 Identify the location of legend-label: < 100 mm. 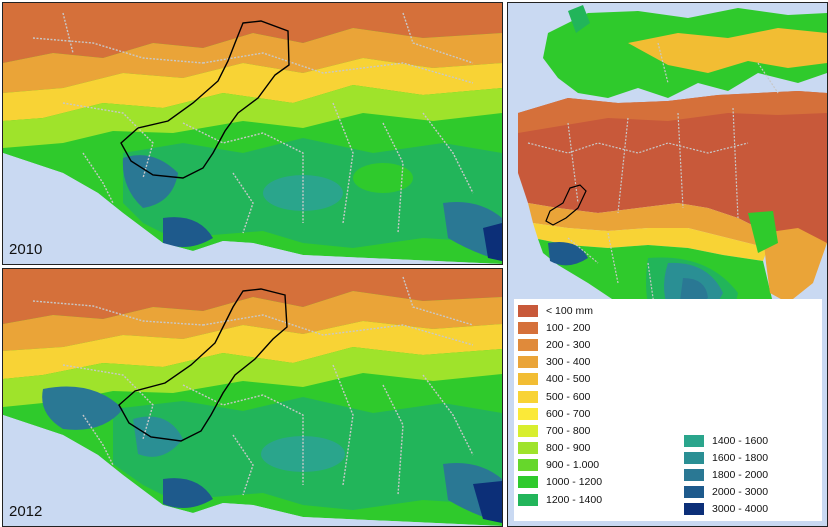
(569, 310).